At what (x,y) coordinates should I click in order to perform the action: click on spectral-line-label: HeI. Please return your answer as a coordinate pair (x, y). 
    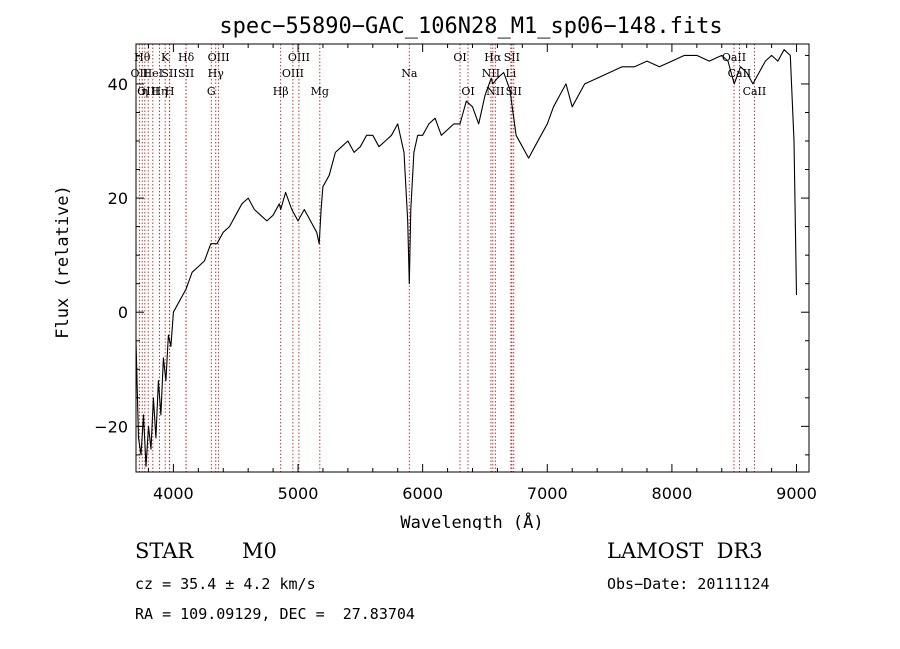
    Looking at the image, I should click on (153, 73).